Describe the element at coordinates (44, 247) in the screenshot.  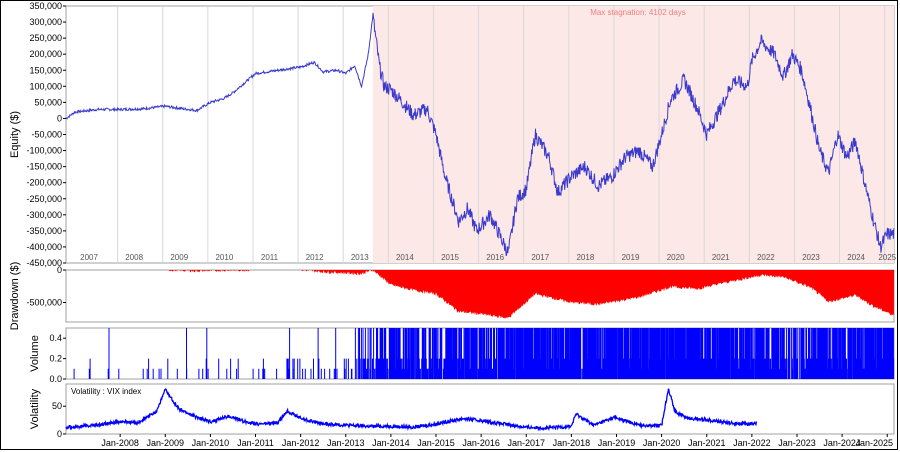
I see `equity-y-tick-label: -400,000` at that location.